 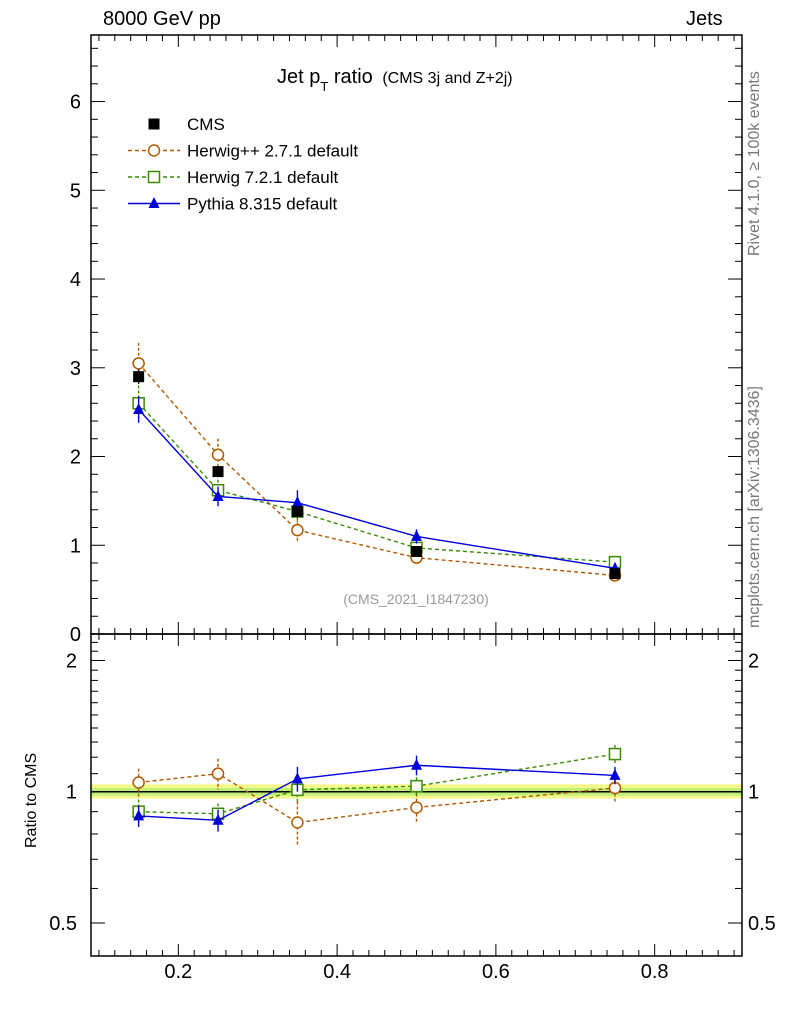 I want to click on legend-label: Pythia 8.315 default, so click(x=262, y=204).